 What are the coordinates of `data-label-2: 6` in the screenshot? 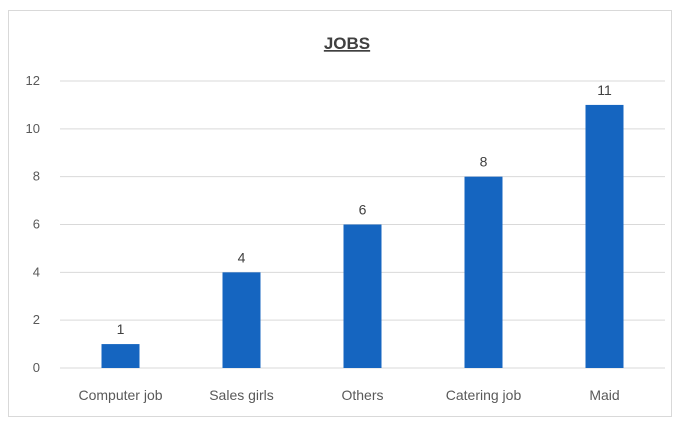 It's located at (363, 210).